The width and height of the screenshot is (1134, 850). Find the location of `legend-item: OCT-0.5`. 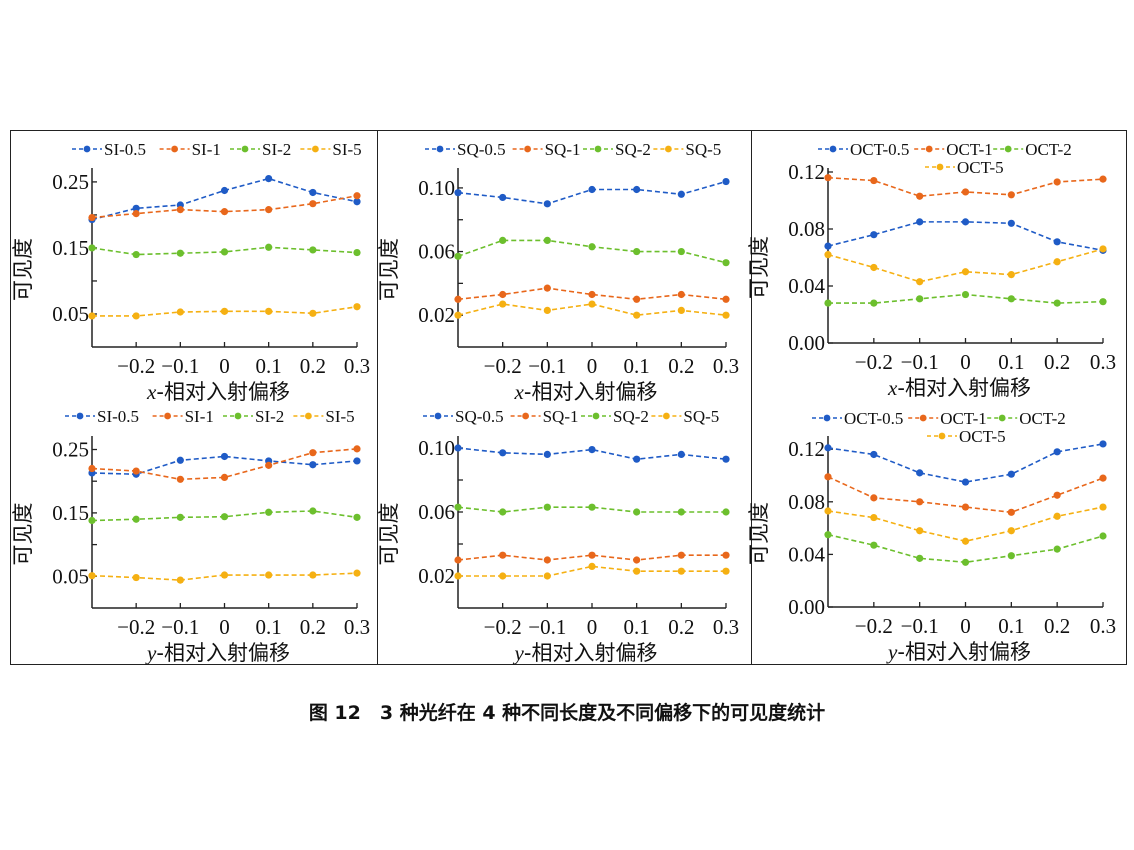

legend-item: OCT-0.5 is located at coordinates (863, 149).